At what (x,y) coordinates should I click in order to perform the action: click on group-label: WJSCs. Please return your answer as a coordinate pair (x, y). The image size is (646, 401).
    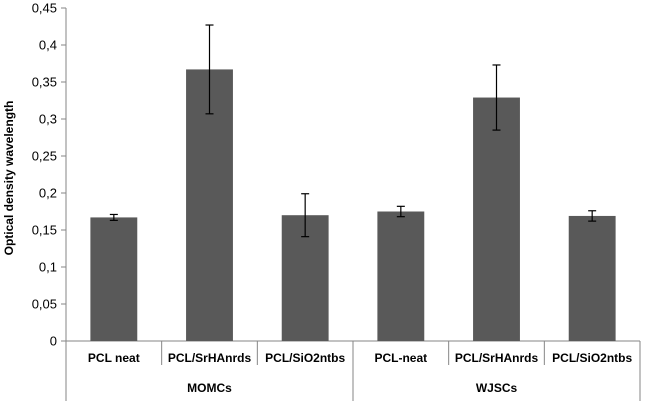
    Looking at the image, I should click on (497, 388).